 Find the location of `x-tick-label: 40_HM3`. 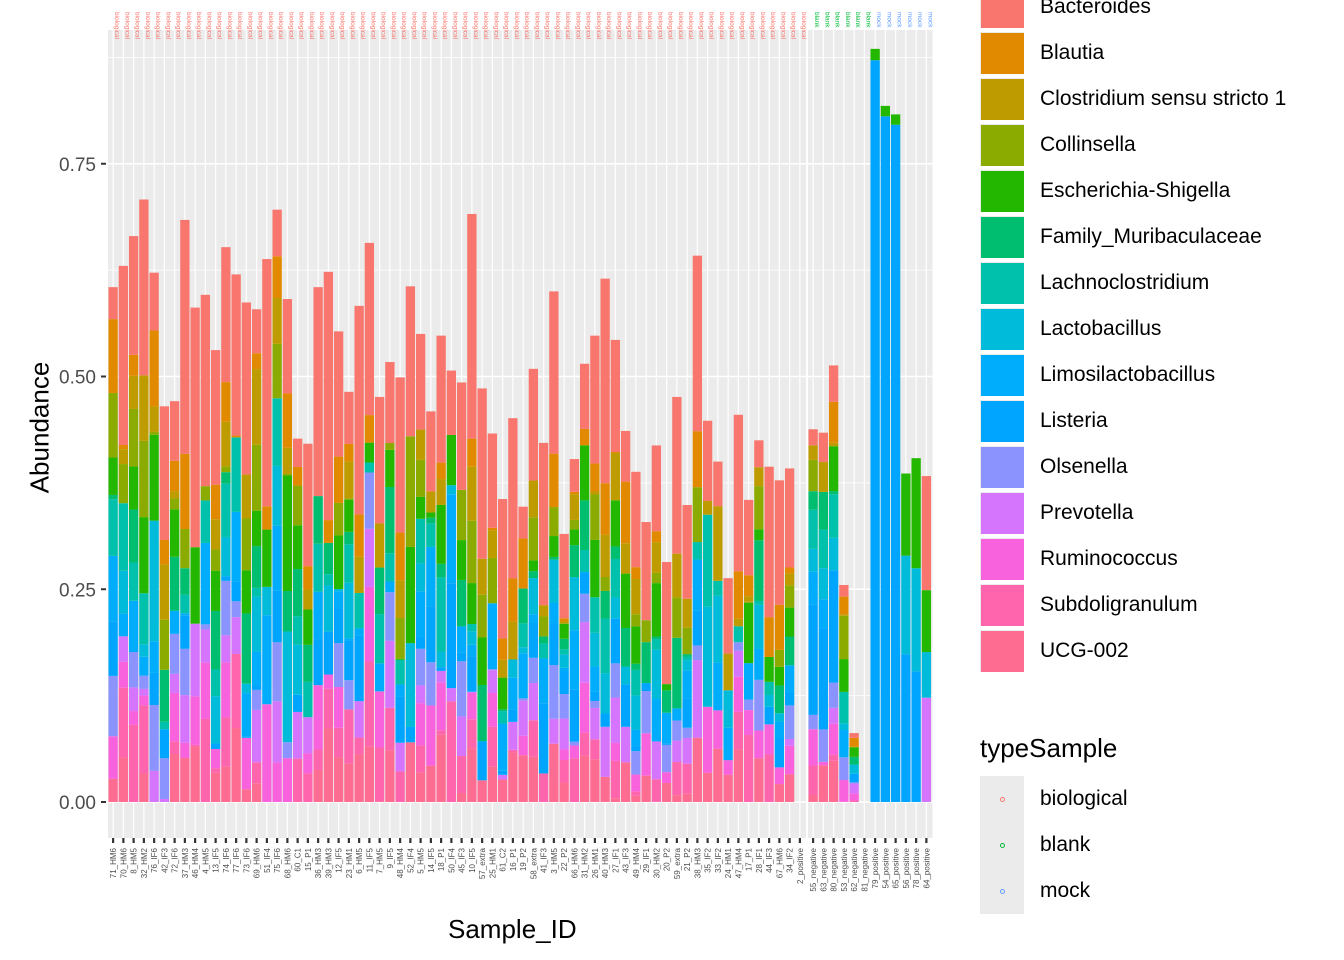

x-tick-label: 40_HM3 is located at coordinates (605, 862).